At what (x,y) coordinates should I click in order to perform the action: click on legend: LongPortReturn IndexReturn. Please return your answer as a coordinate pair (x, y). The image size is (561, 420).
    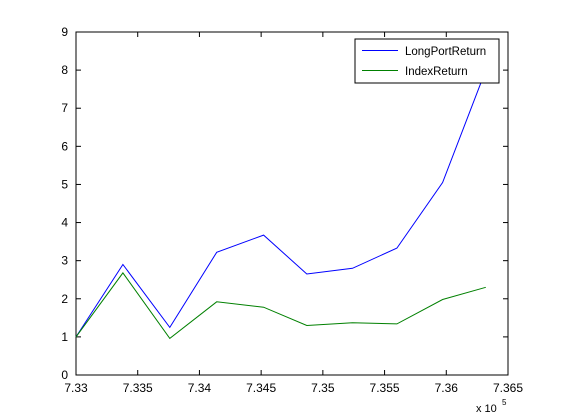
    Looking at the image, I should click on (427, 61).